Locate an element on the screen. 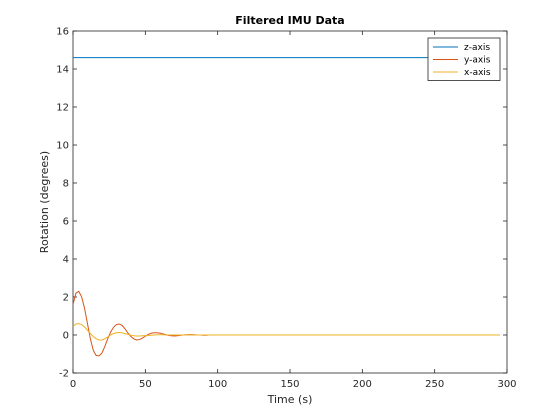  legend-label: y-axis is located at coordinates (477, 61).